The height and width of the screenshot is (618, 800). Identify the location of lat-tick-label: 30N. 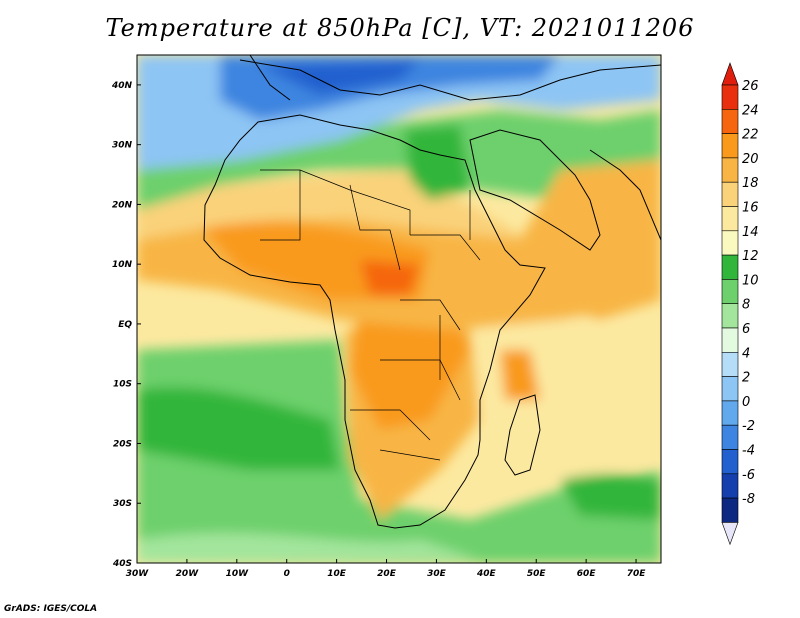
(122, 146).